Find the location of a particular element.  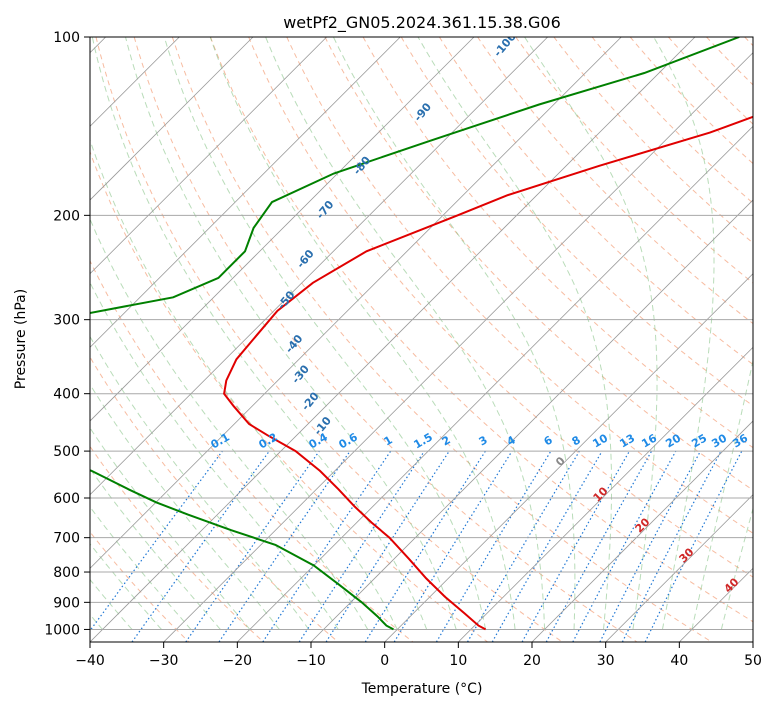

x-axis-title: Temperature (°C) is located at coordinates (422, 689).